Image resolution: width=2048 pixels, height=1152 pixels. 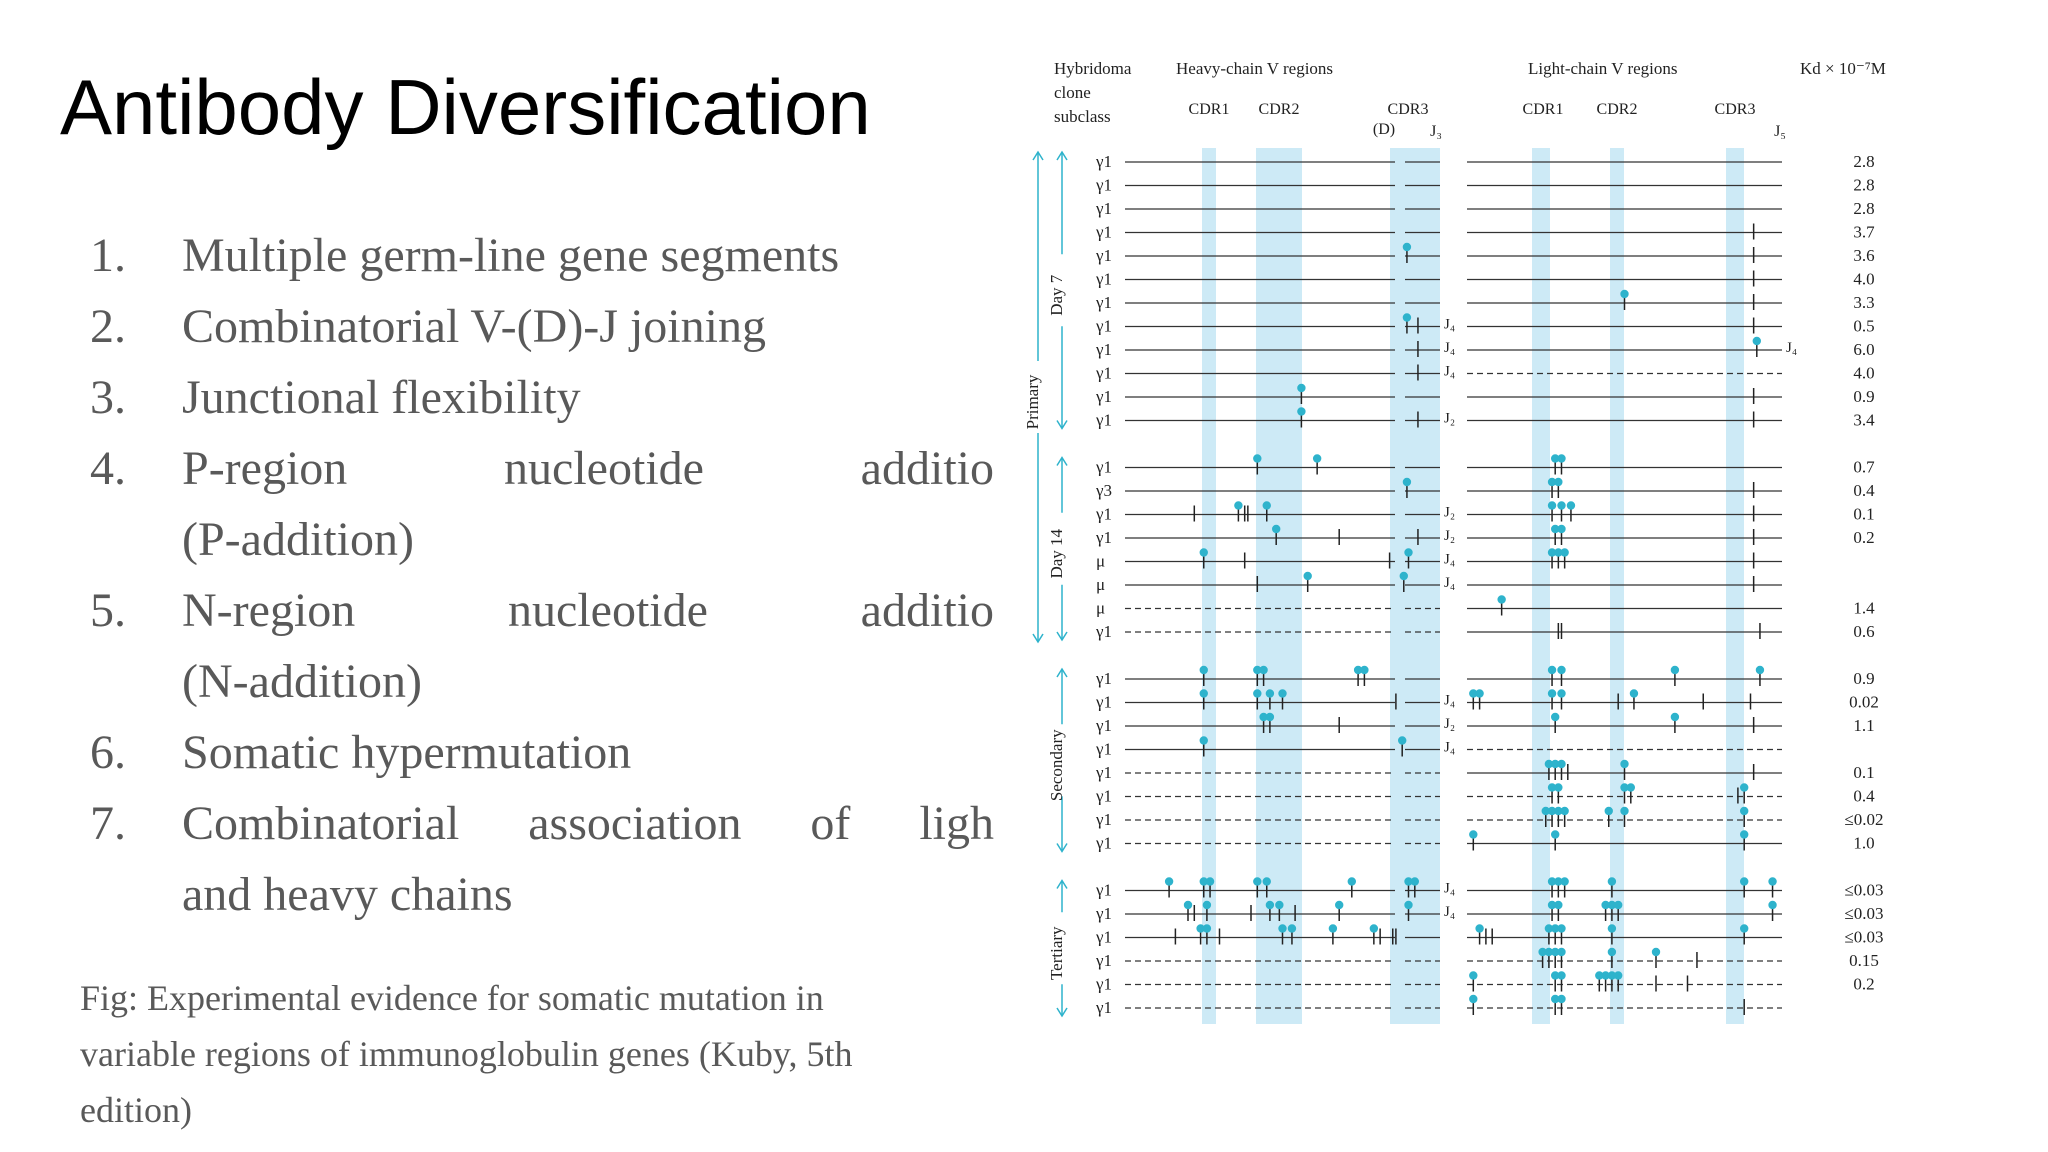 What do you see at coordinates (1863, 396) in the screenshot?
I see `row-kd-value: 0.9` at bounding box center [1863, 396].